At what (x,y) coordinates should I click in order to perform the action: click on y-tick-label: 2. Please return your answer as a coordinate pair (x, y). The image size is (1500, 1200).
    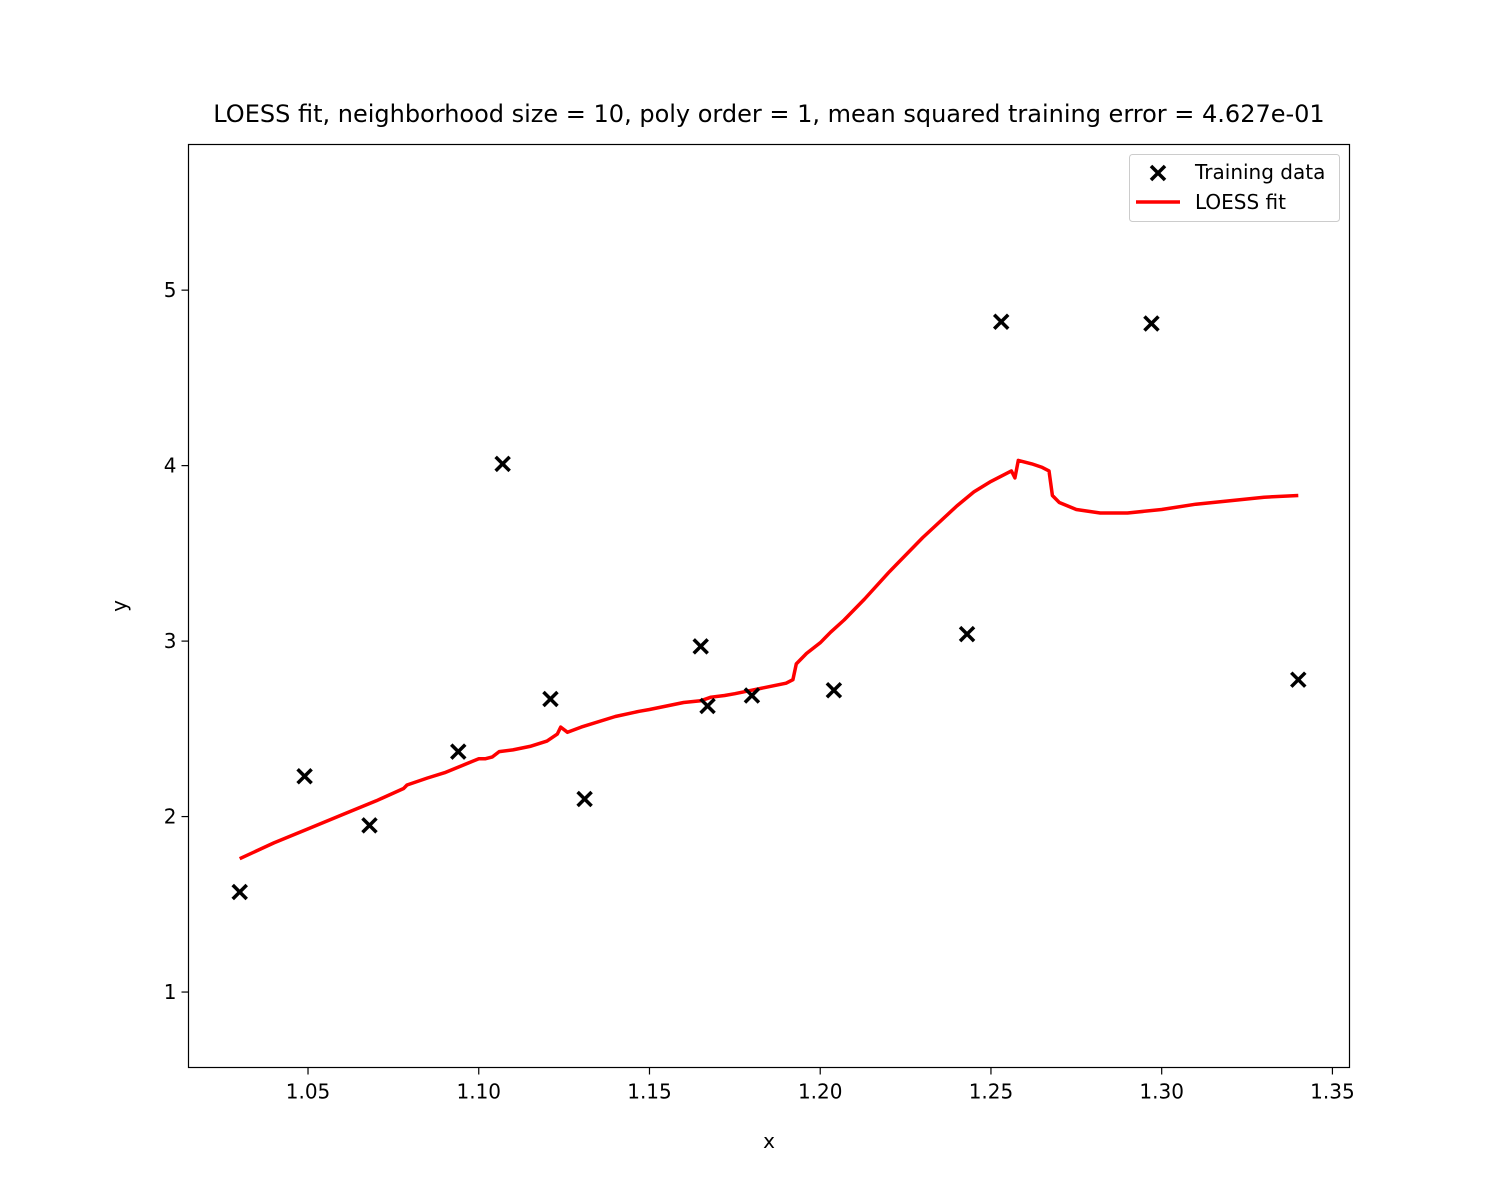
    Looking at the image, I should click on (170, 817).